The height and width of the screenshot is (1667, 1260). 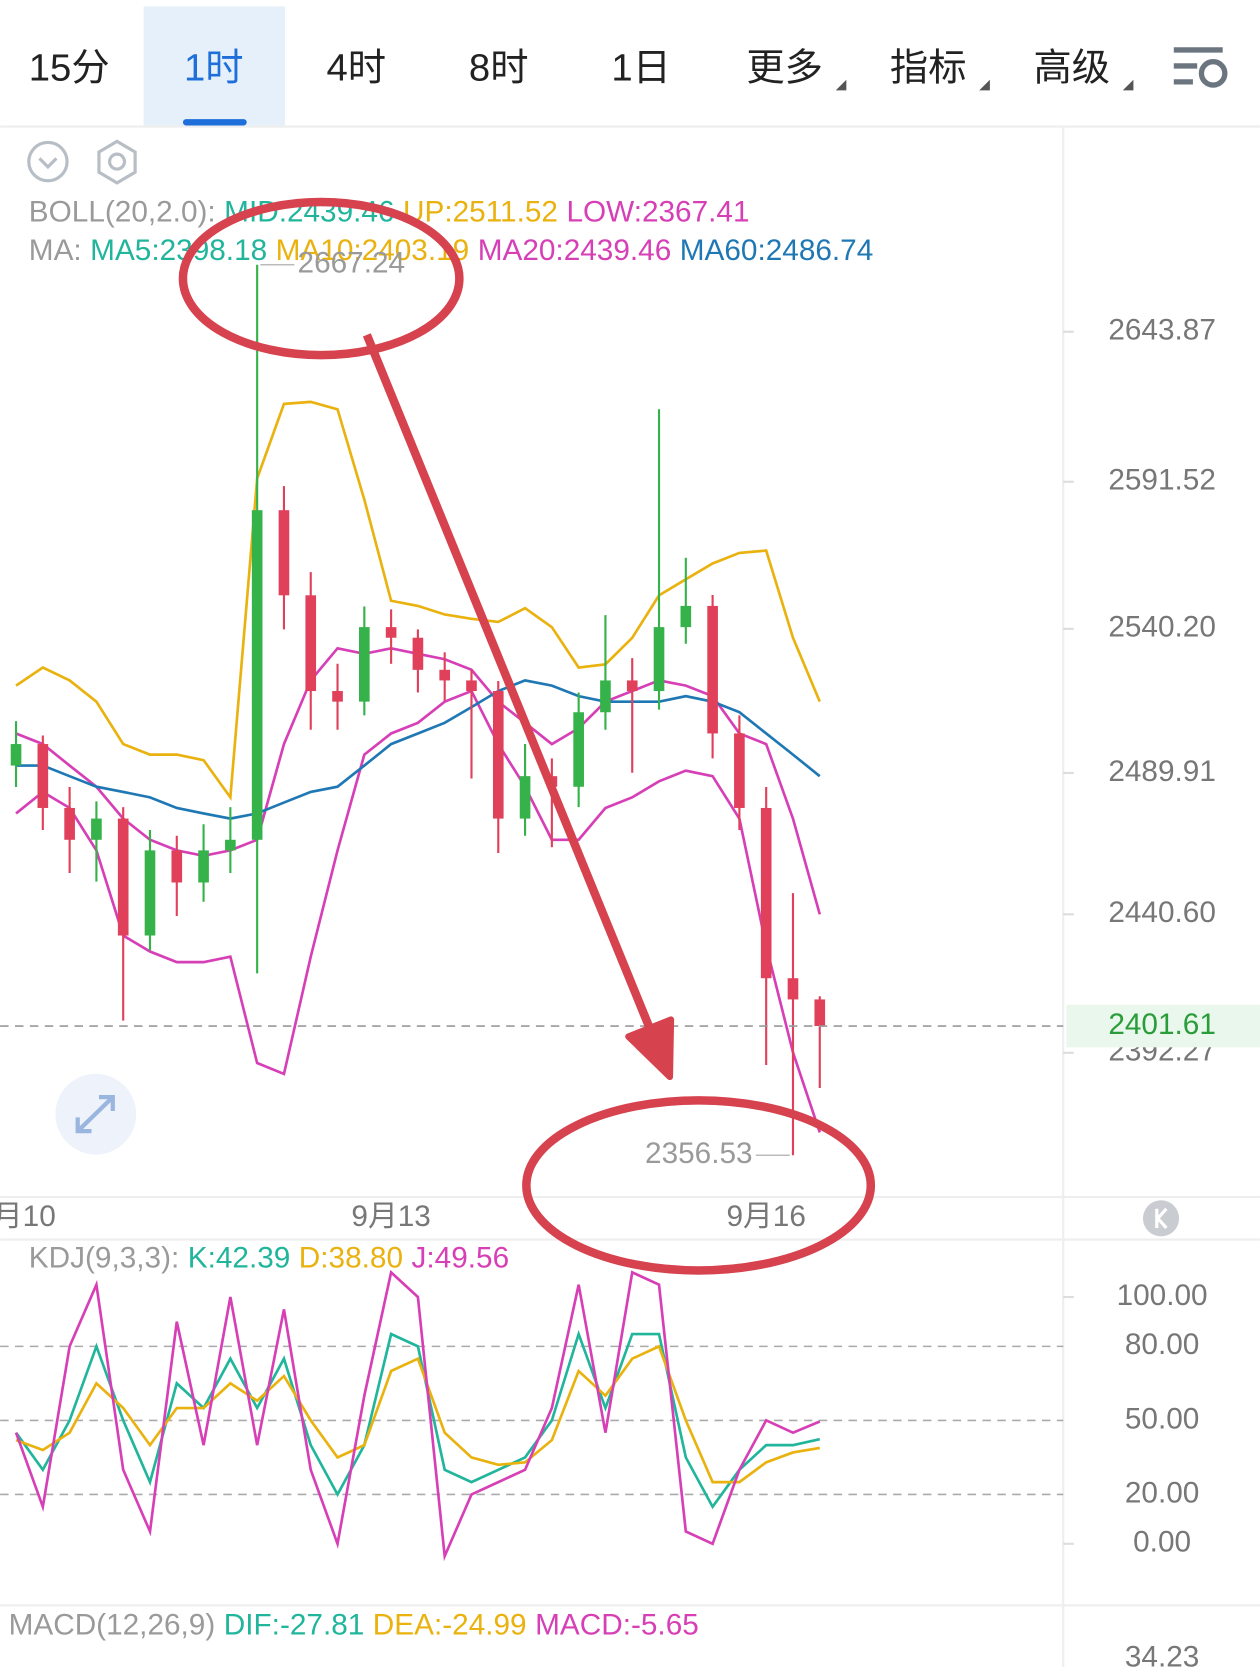 What do you see at coordinates (294, 1624) in the screenshot?
I see `legend-item: DIF:-27.81` at bounding box center [294, 1624].